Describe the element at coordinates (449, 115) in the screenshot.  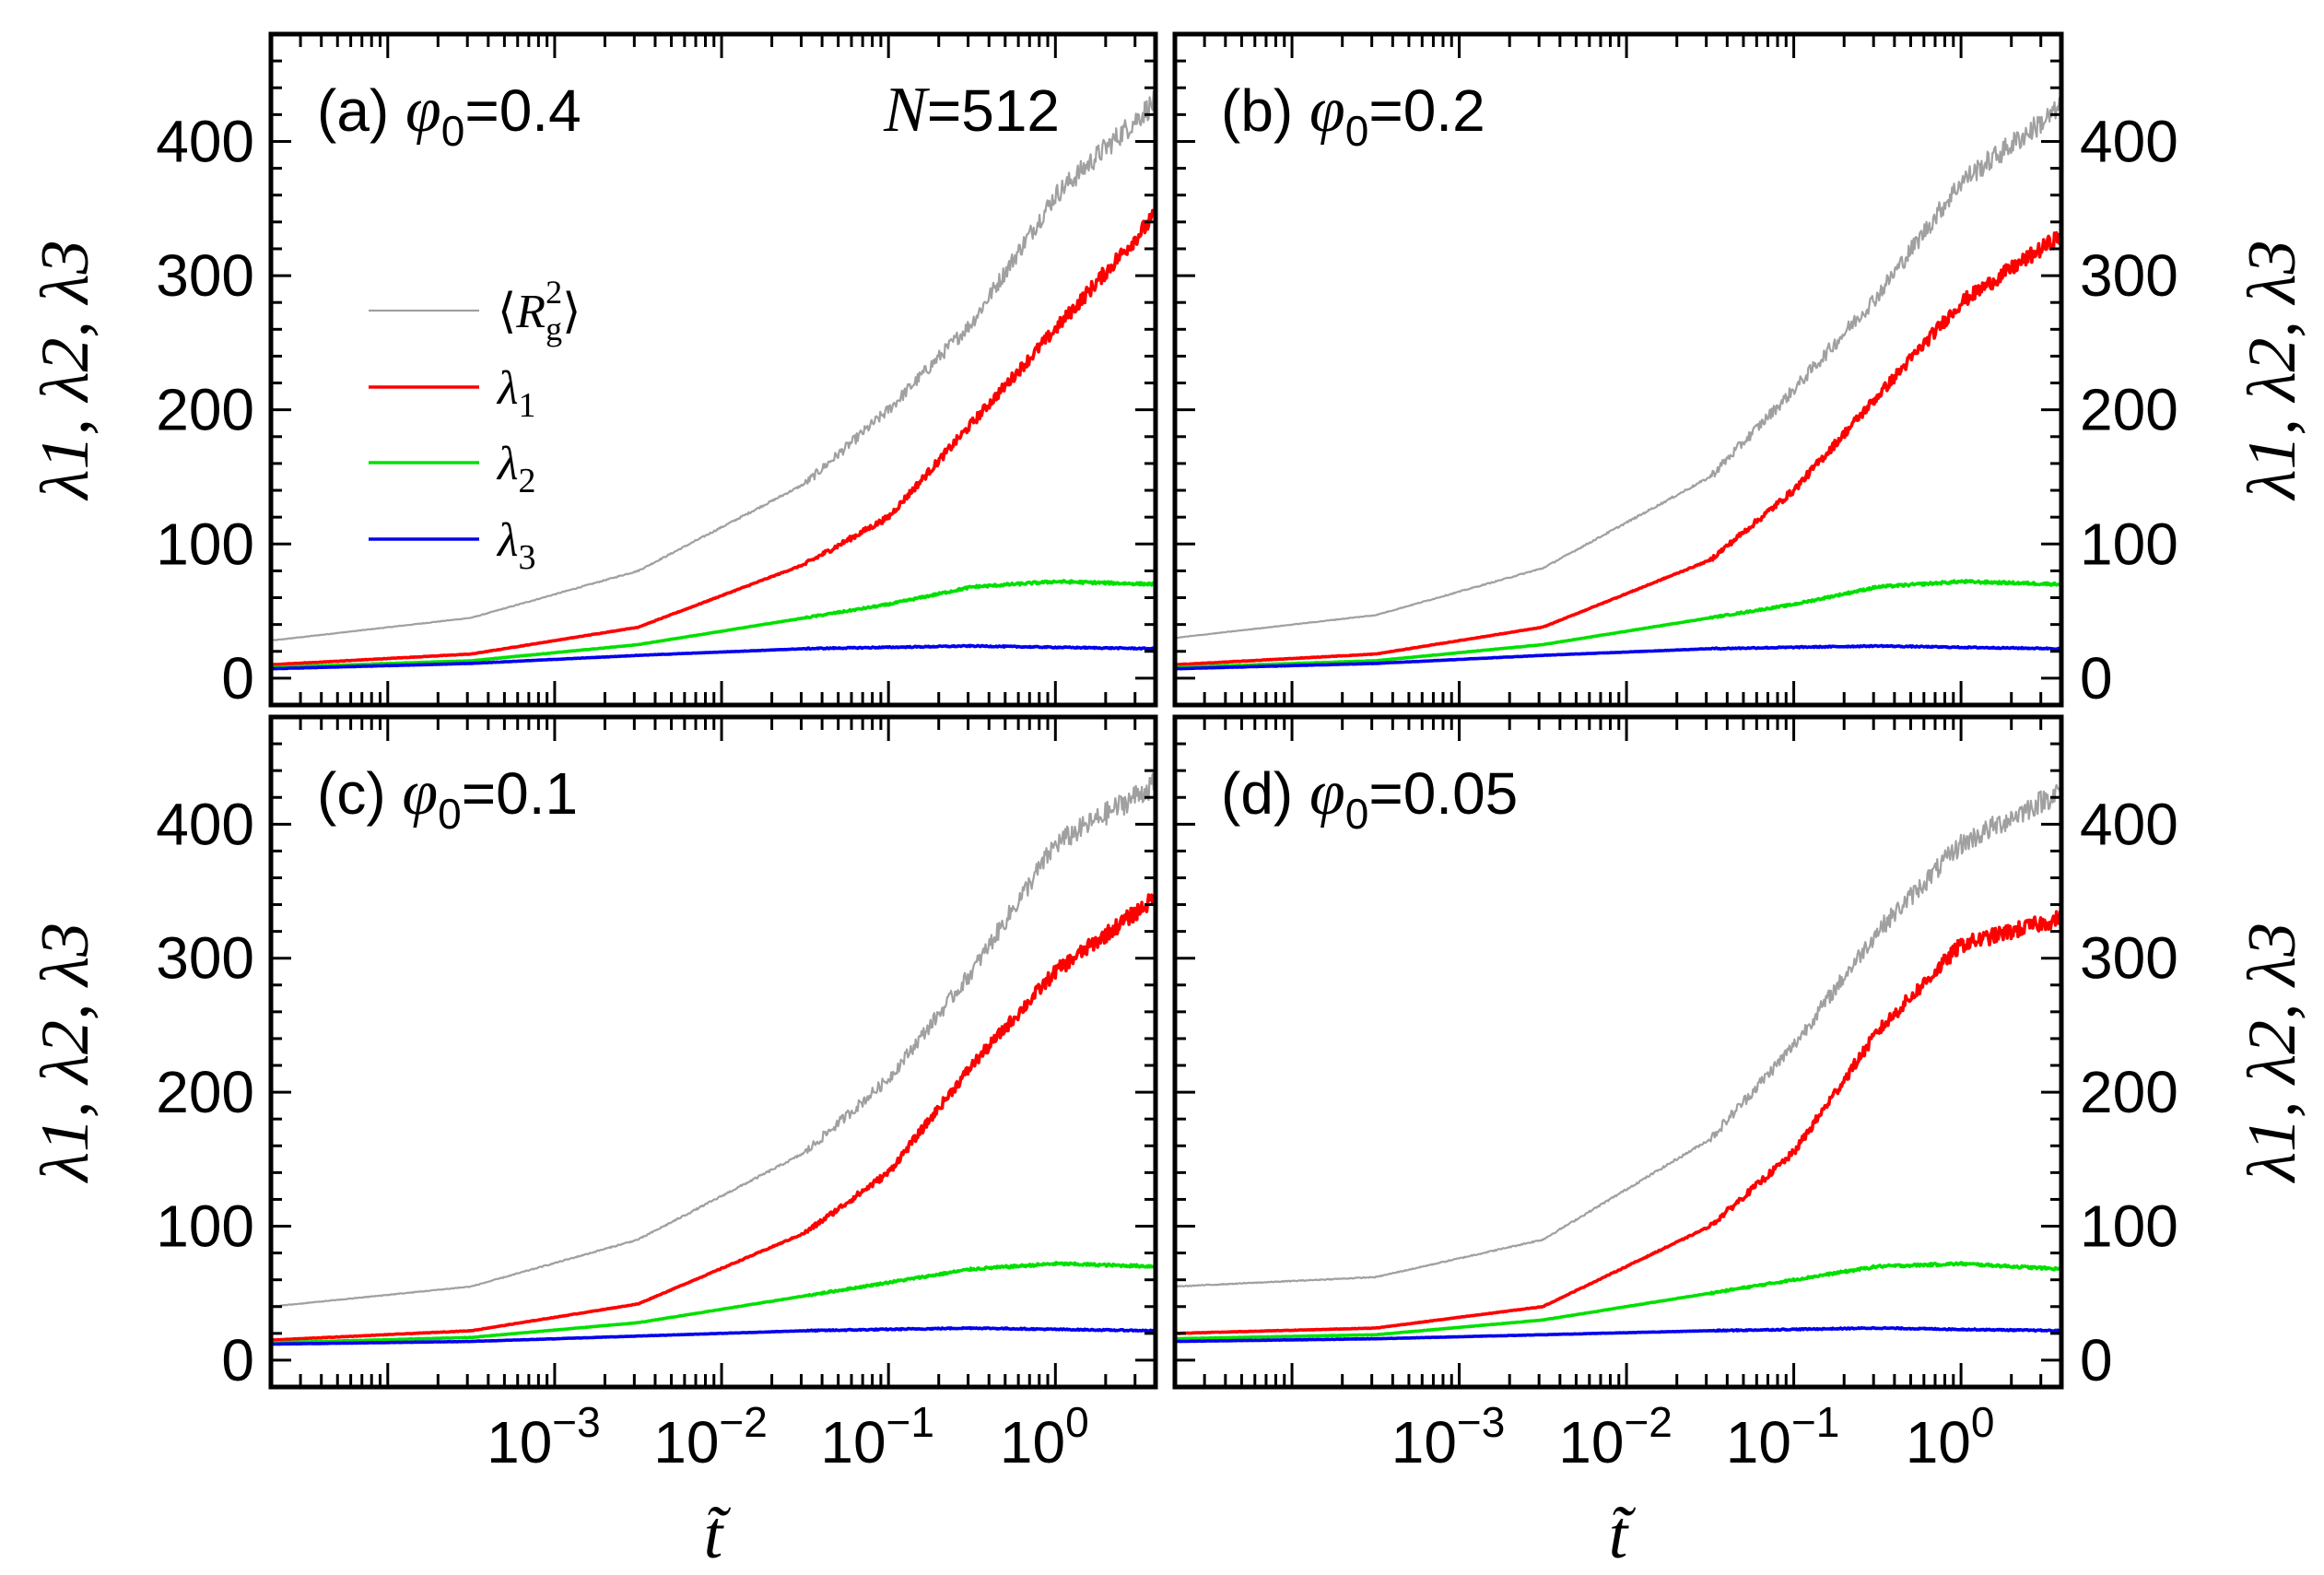
I see `panel-label: (a) φ0=0.4` at that location.